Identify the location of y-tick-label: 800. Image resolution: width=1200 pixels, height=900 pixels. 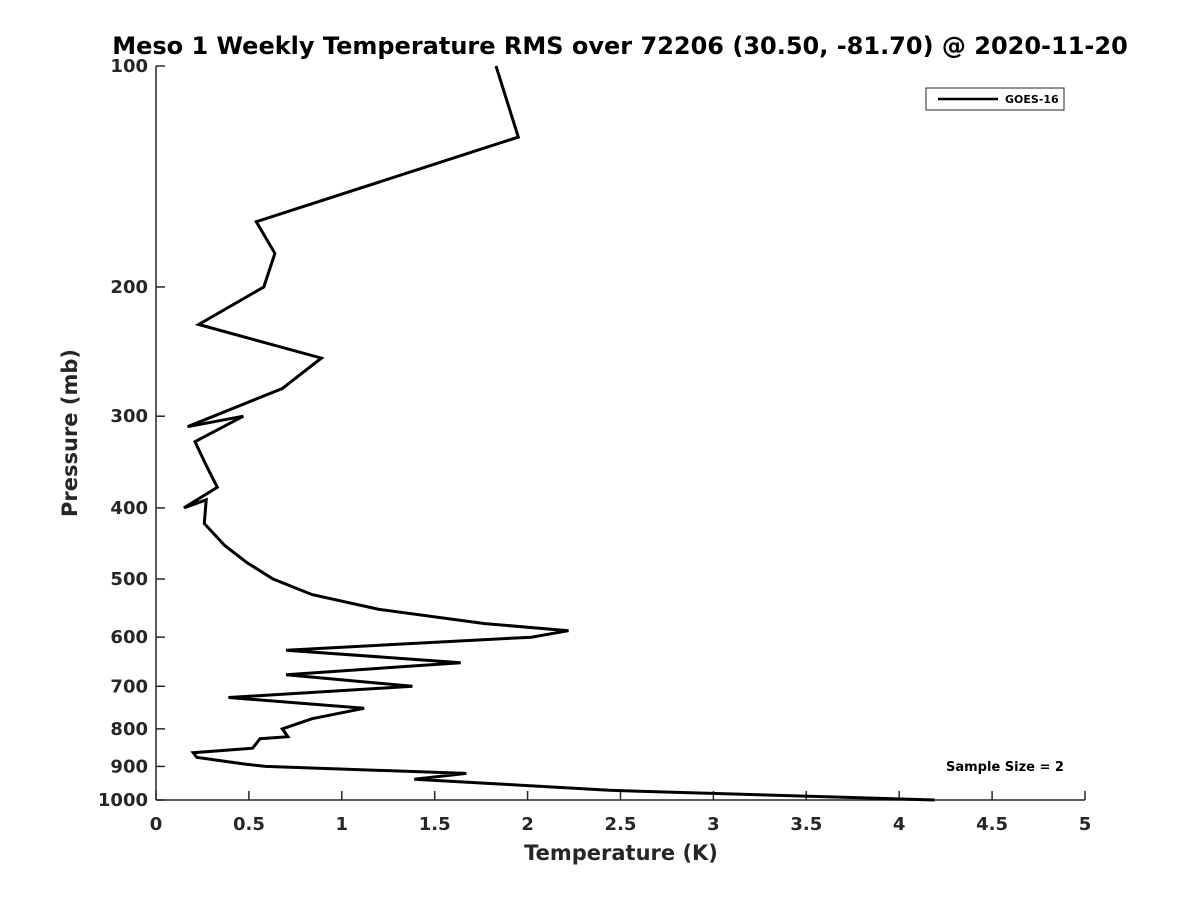
(129, 729).